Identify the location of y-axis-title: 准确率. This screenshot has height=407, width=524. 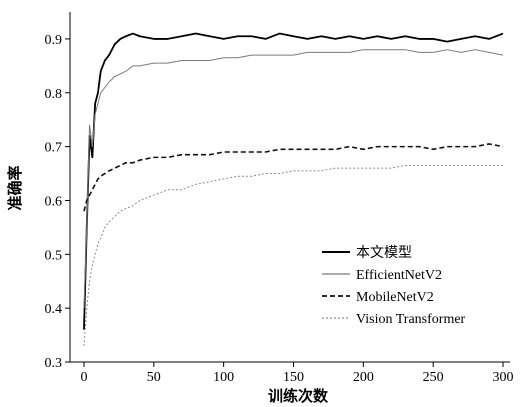
(15, 187).